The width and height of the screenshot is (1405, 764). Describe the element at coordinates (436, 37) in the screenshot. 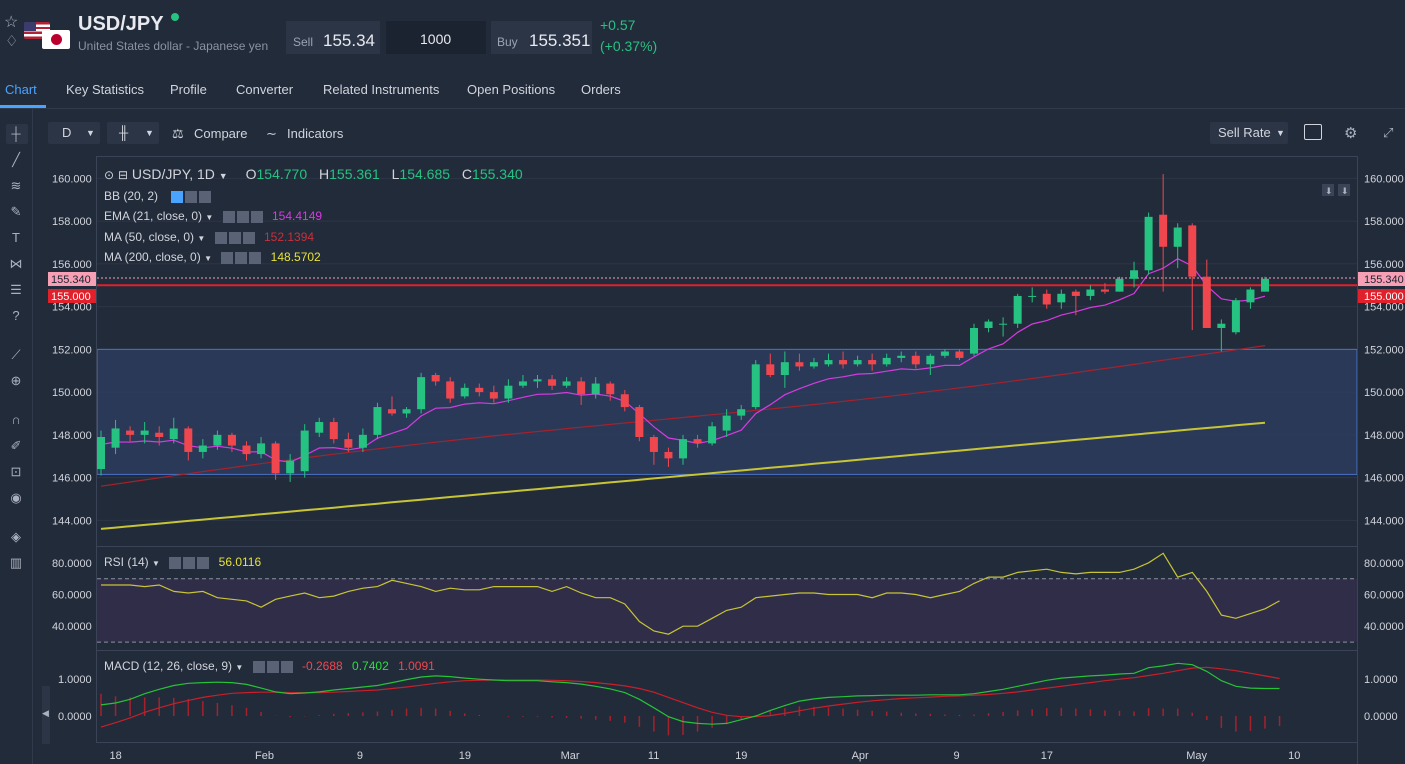

I see `quantity-input` at that location.